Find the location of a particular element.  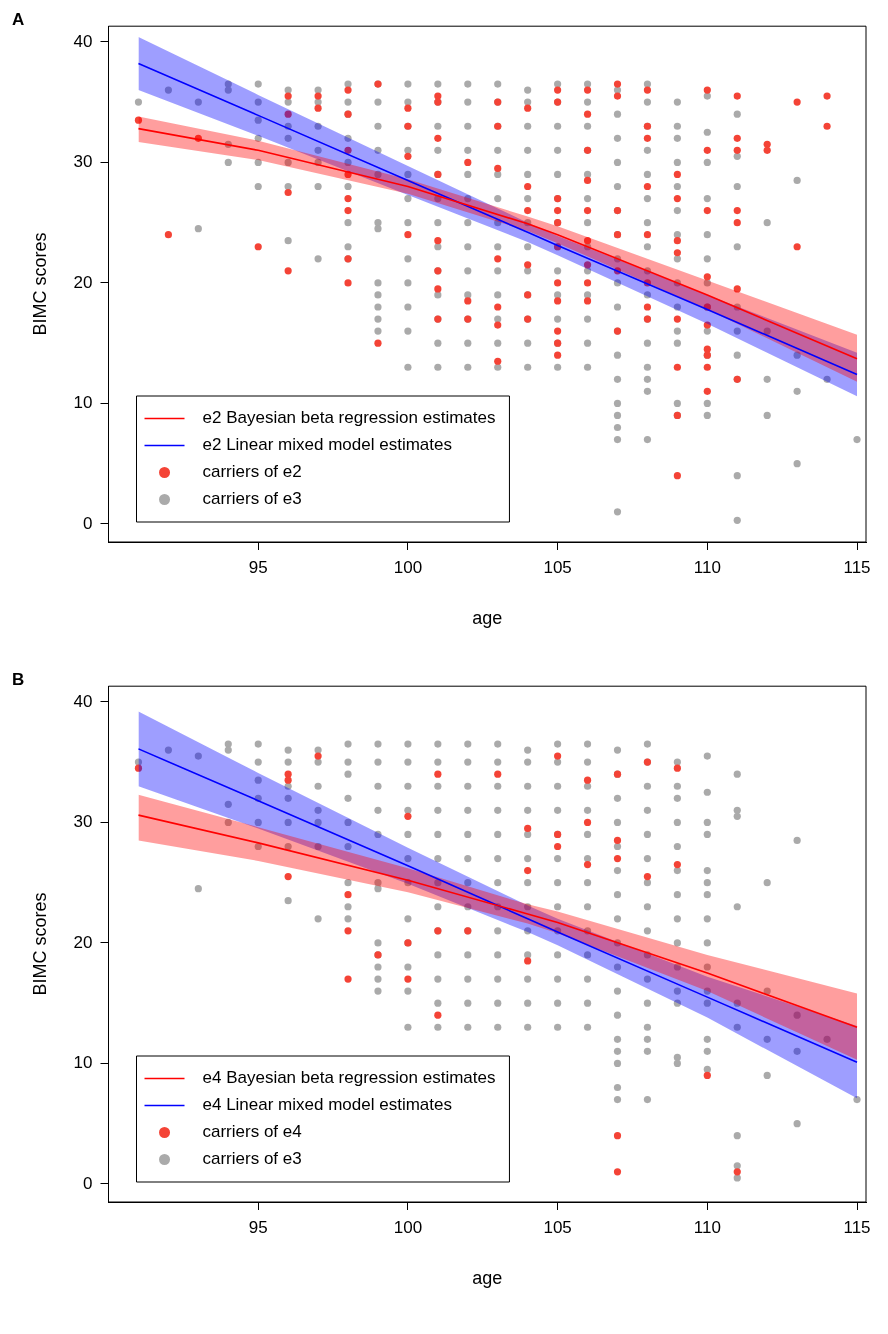

legend-label: e4 Linear mixed model estimates is located at coordinates (327, 1105).